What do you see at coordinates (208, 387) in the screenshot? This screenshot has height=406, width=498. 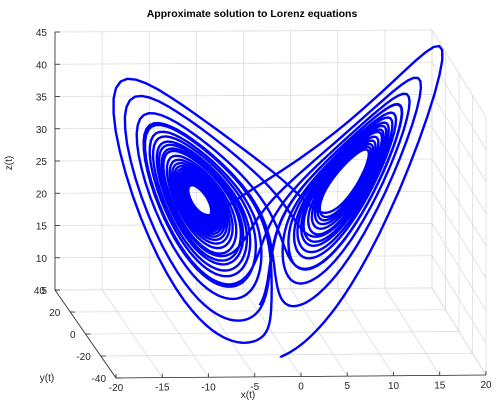 I see `x-tick-label: -10` at bounding box center [208, 387].